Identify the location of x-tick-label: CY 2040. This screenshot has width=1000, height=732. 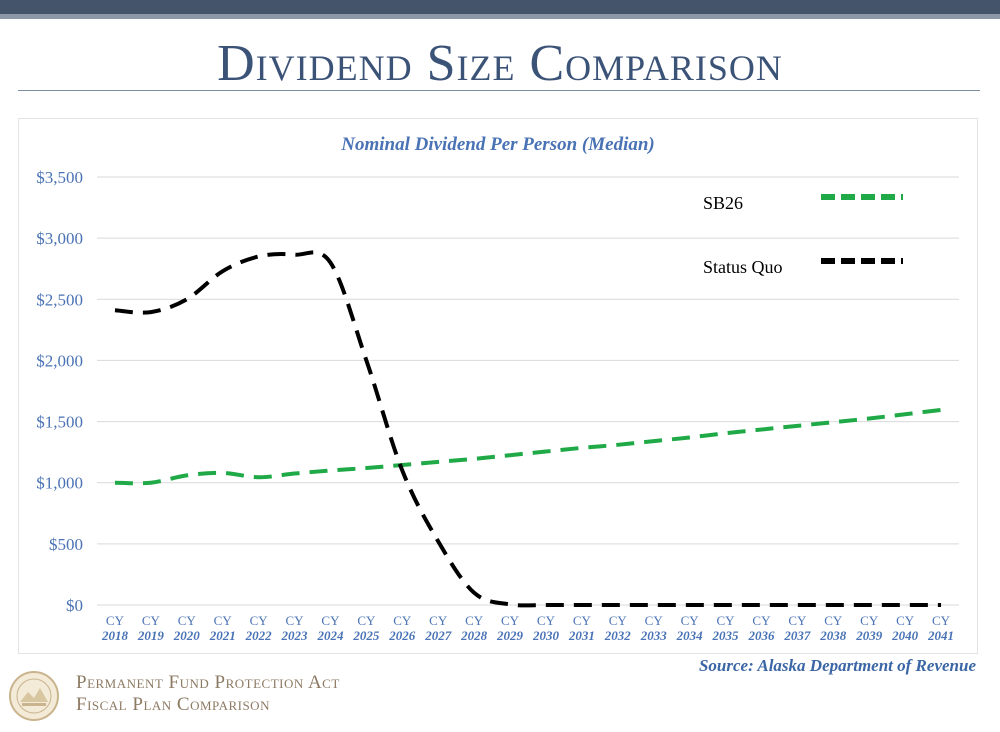
(905, 628).